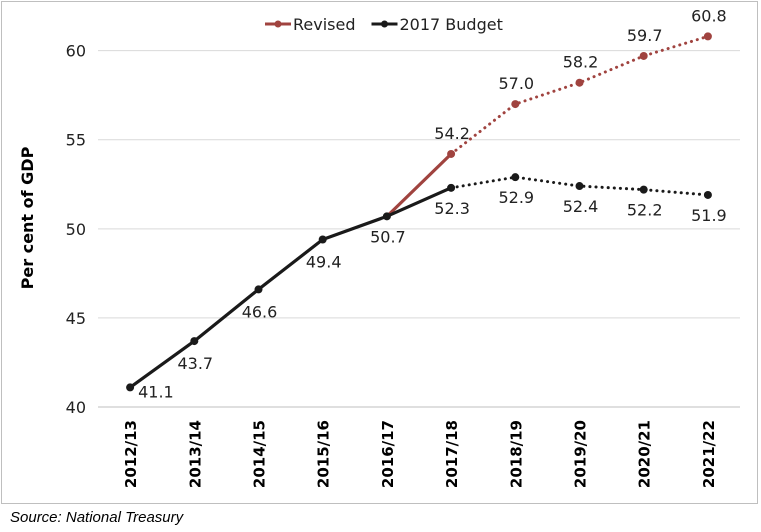 This screenshot has width=761, height=532. Describe the element at coordinates (131, 454) in the screenshot. I see `x-tick-label-2012-13: 2012/13` at that location.